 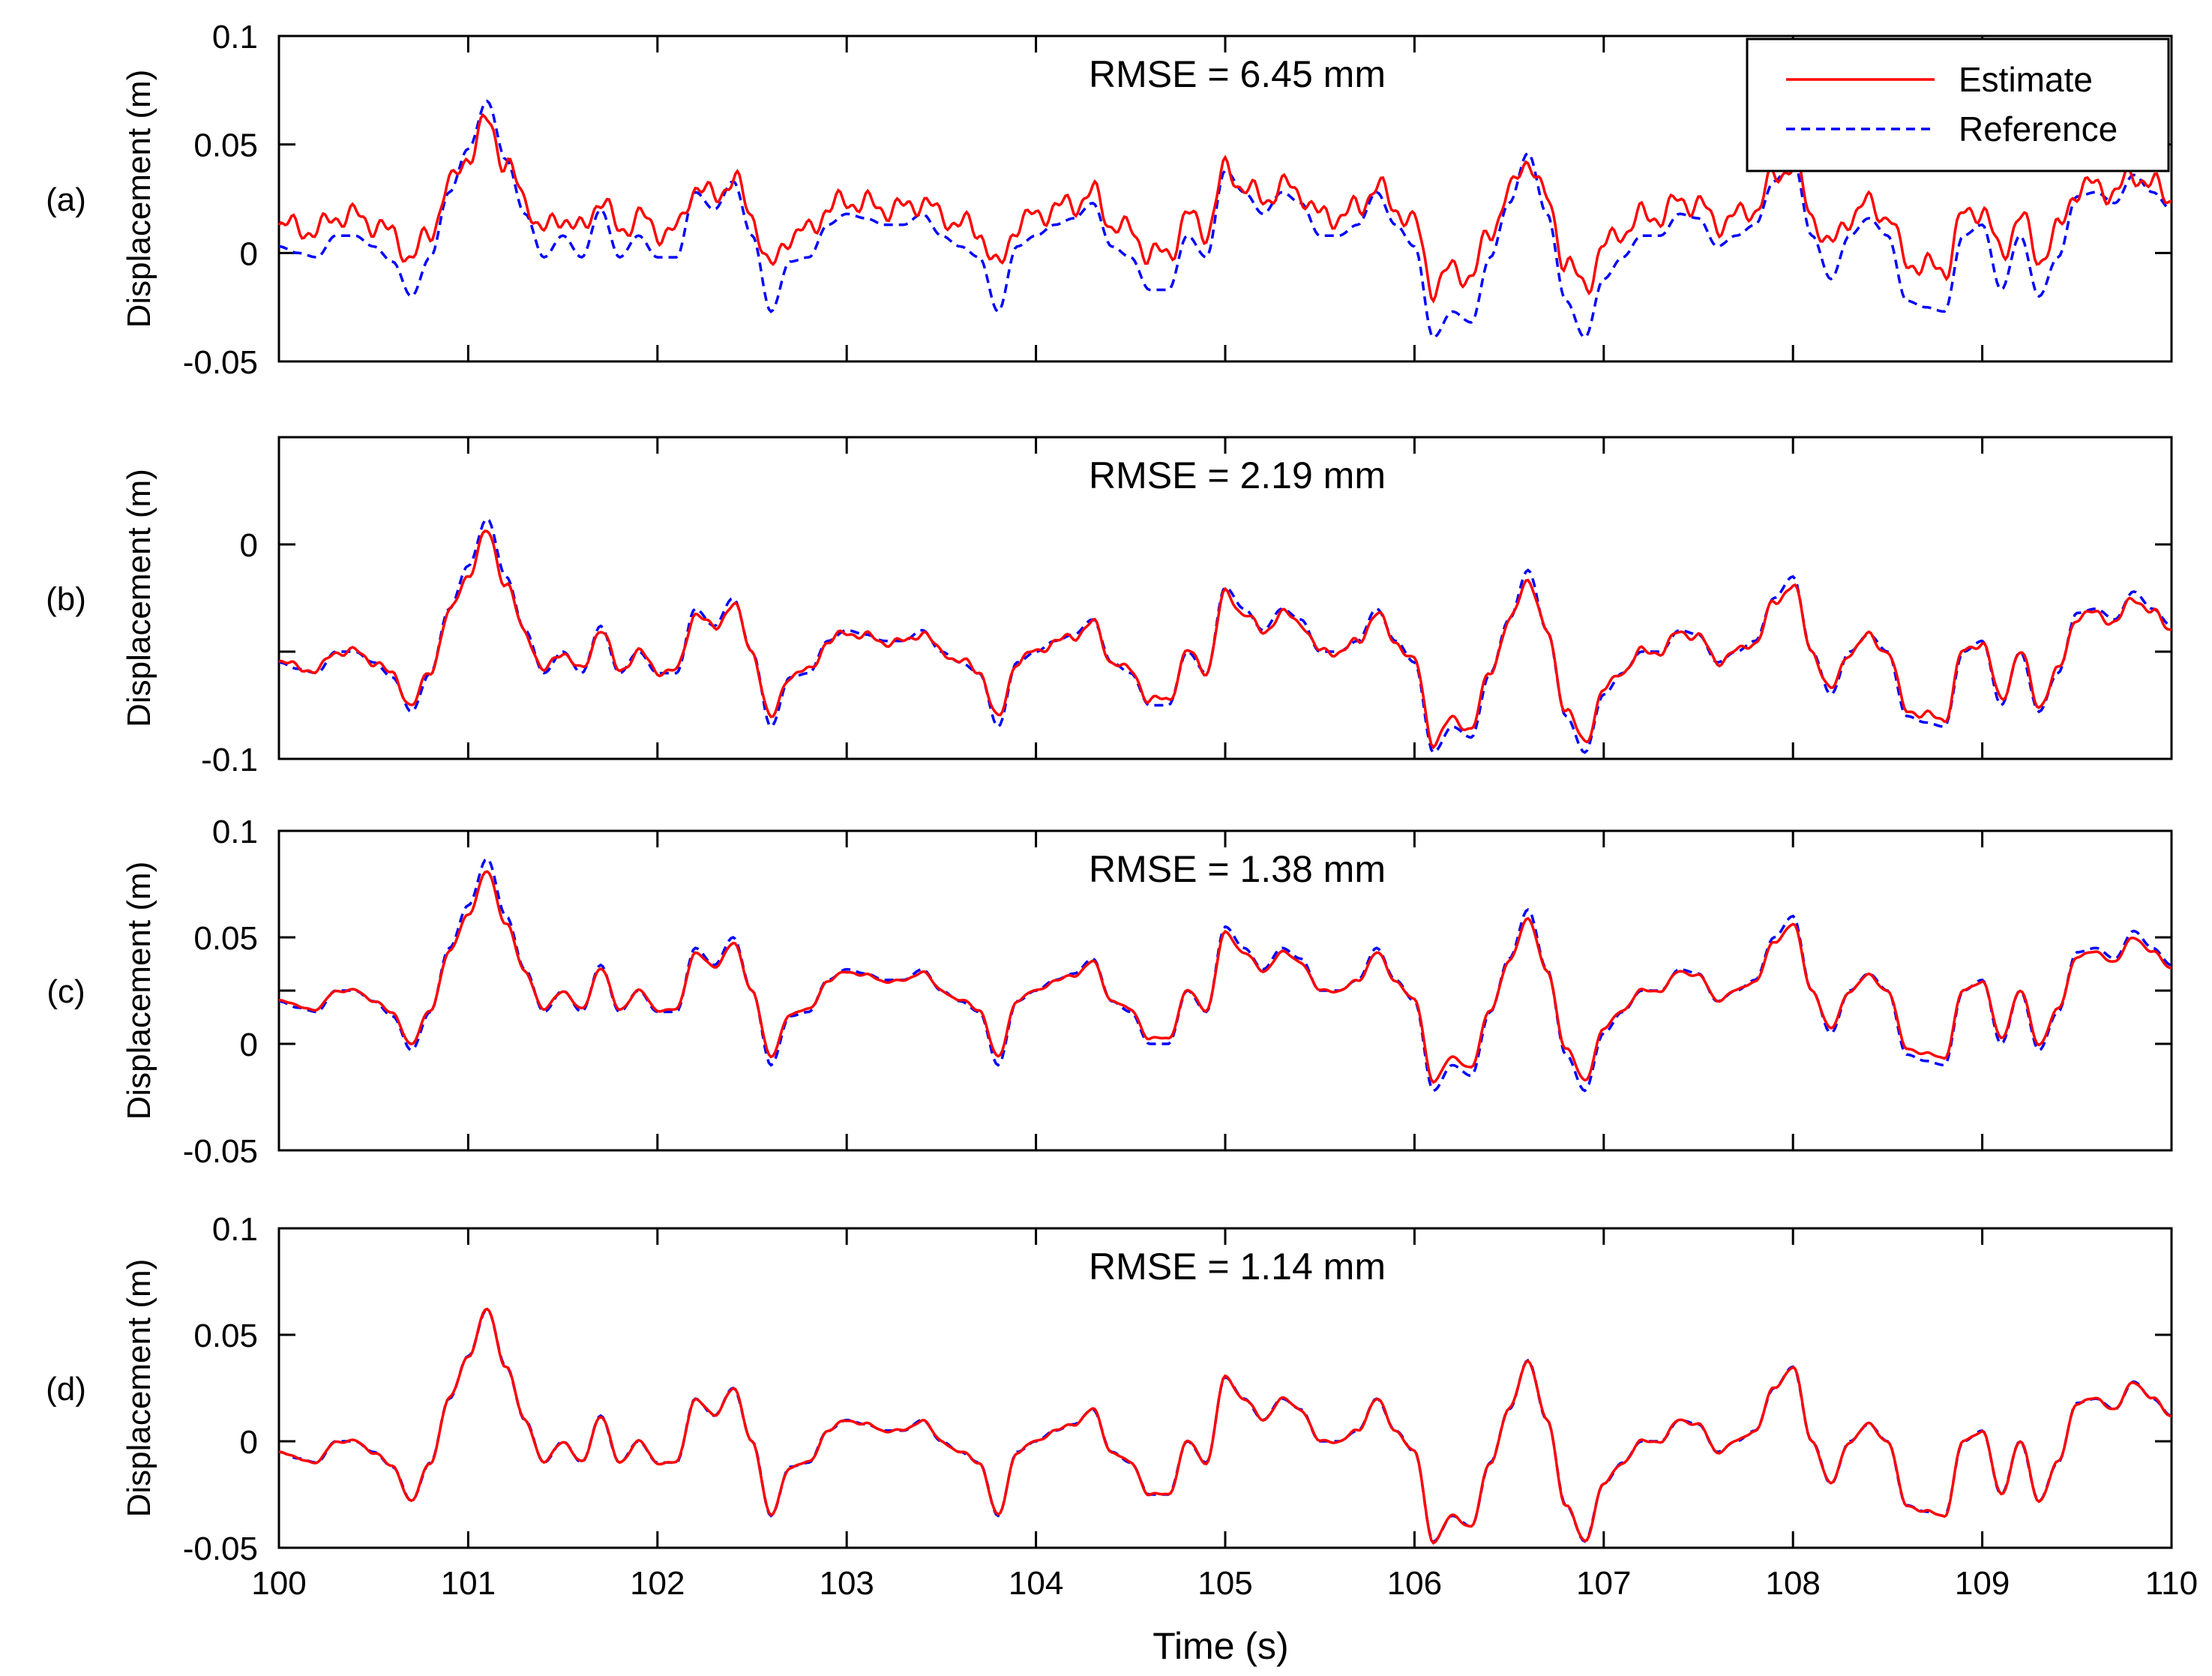 I want to click on rmse-annotation: RMSE = 2.19 mm, so click(x=1237, y=475).